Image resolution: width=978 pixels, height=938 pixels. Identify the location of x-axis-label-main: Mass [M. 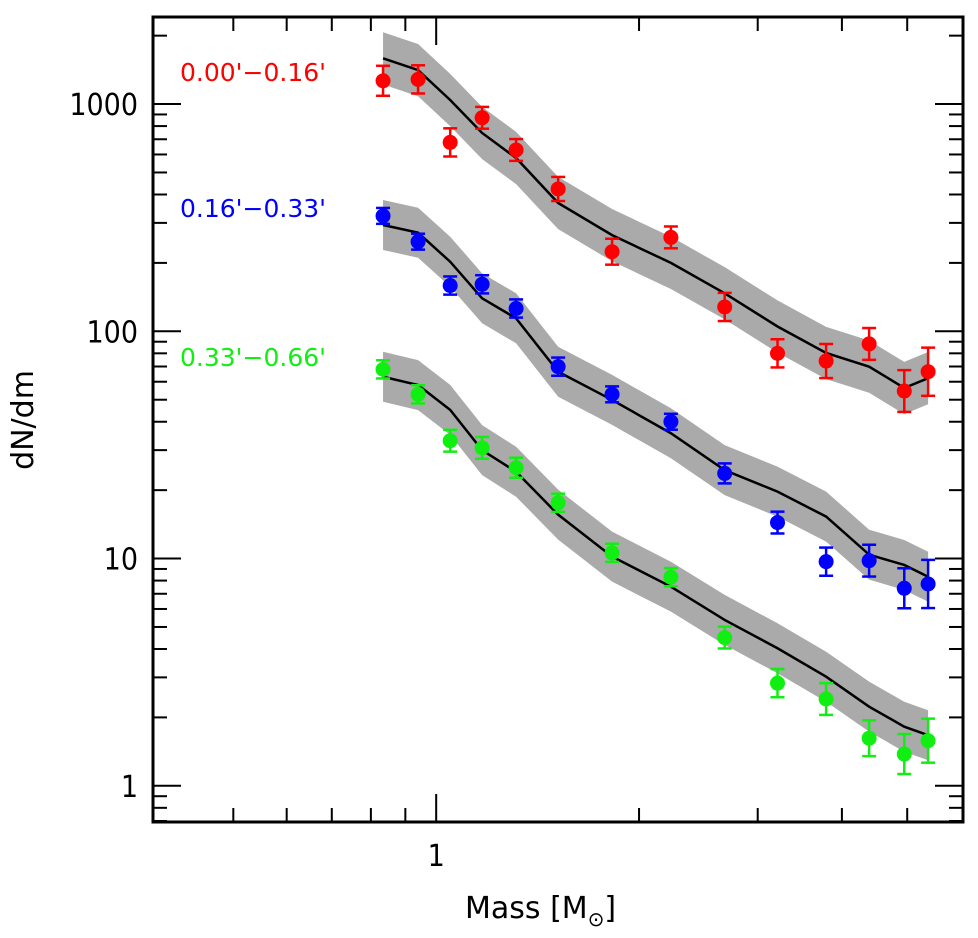
(526, 908).